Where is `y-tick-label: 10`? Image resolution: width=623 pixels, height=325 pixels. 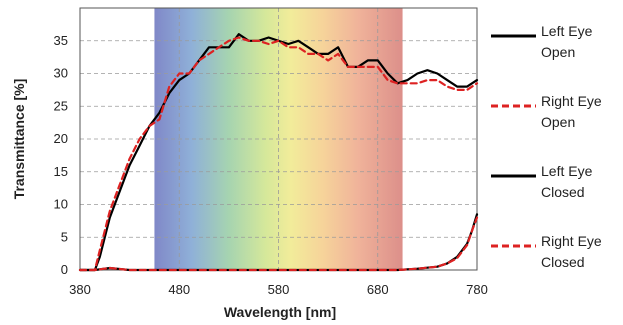 y-tick-label: 10 is located at coordinates (61, 204).